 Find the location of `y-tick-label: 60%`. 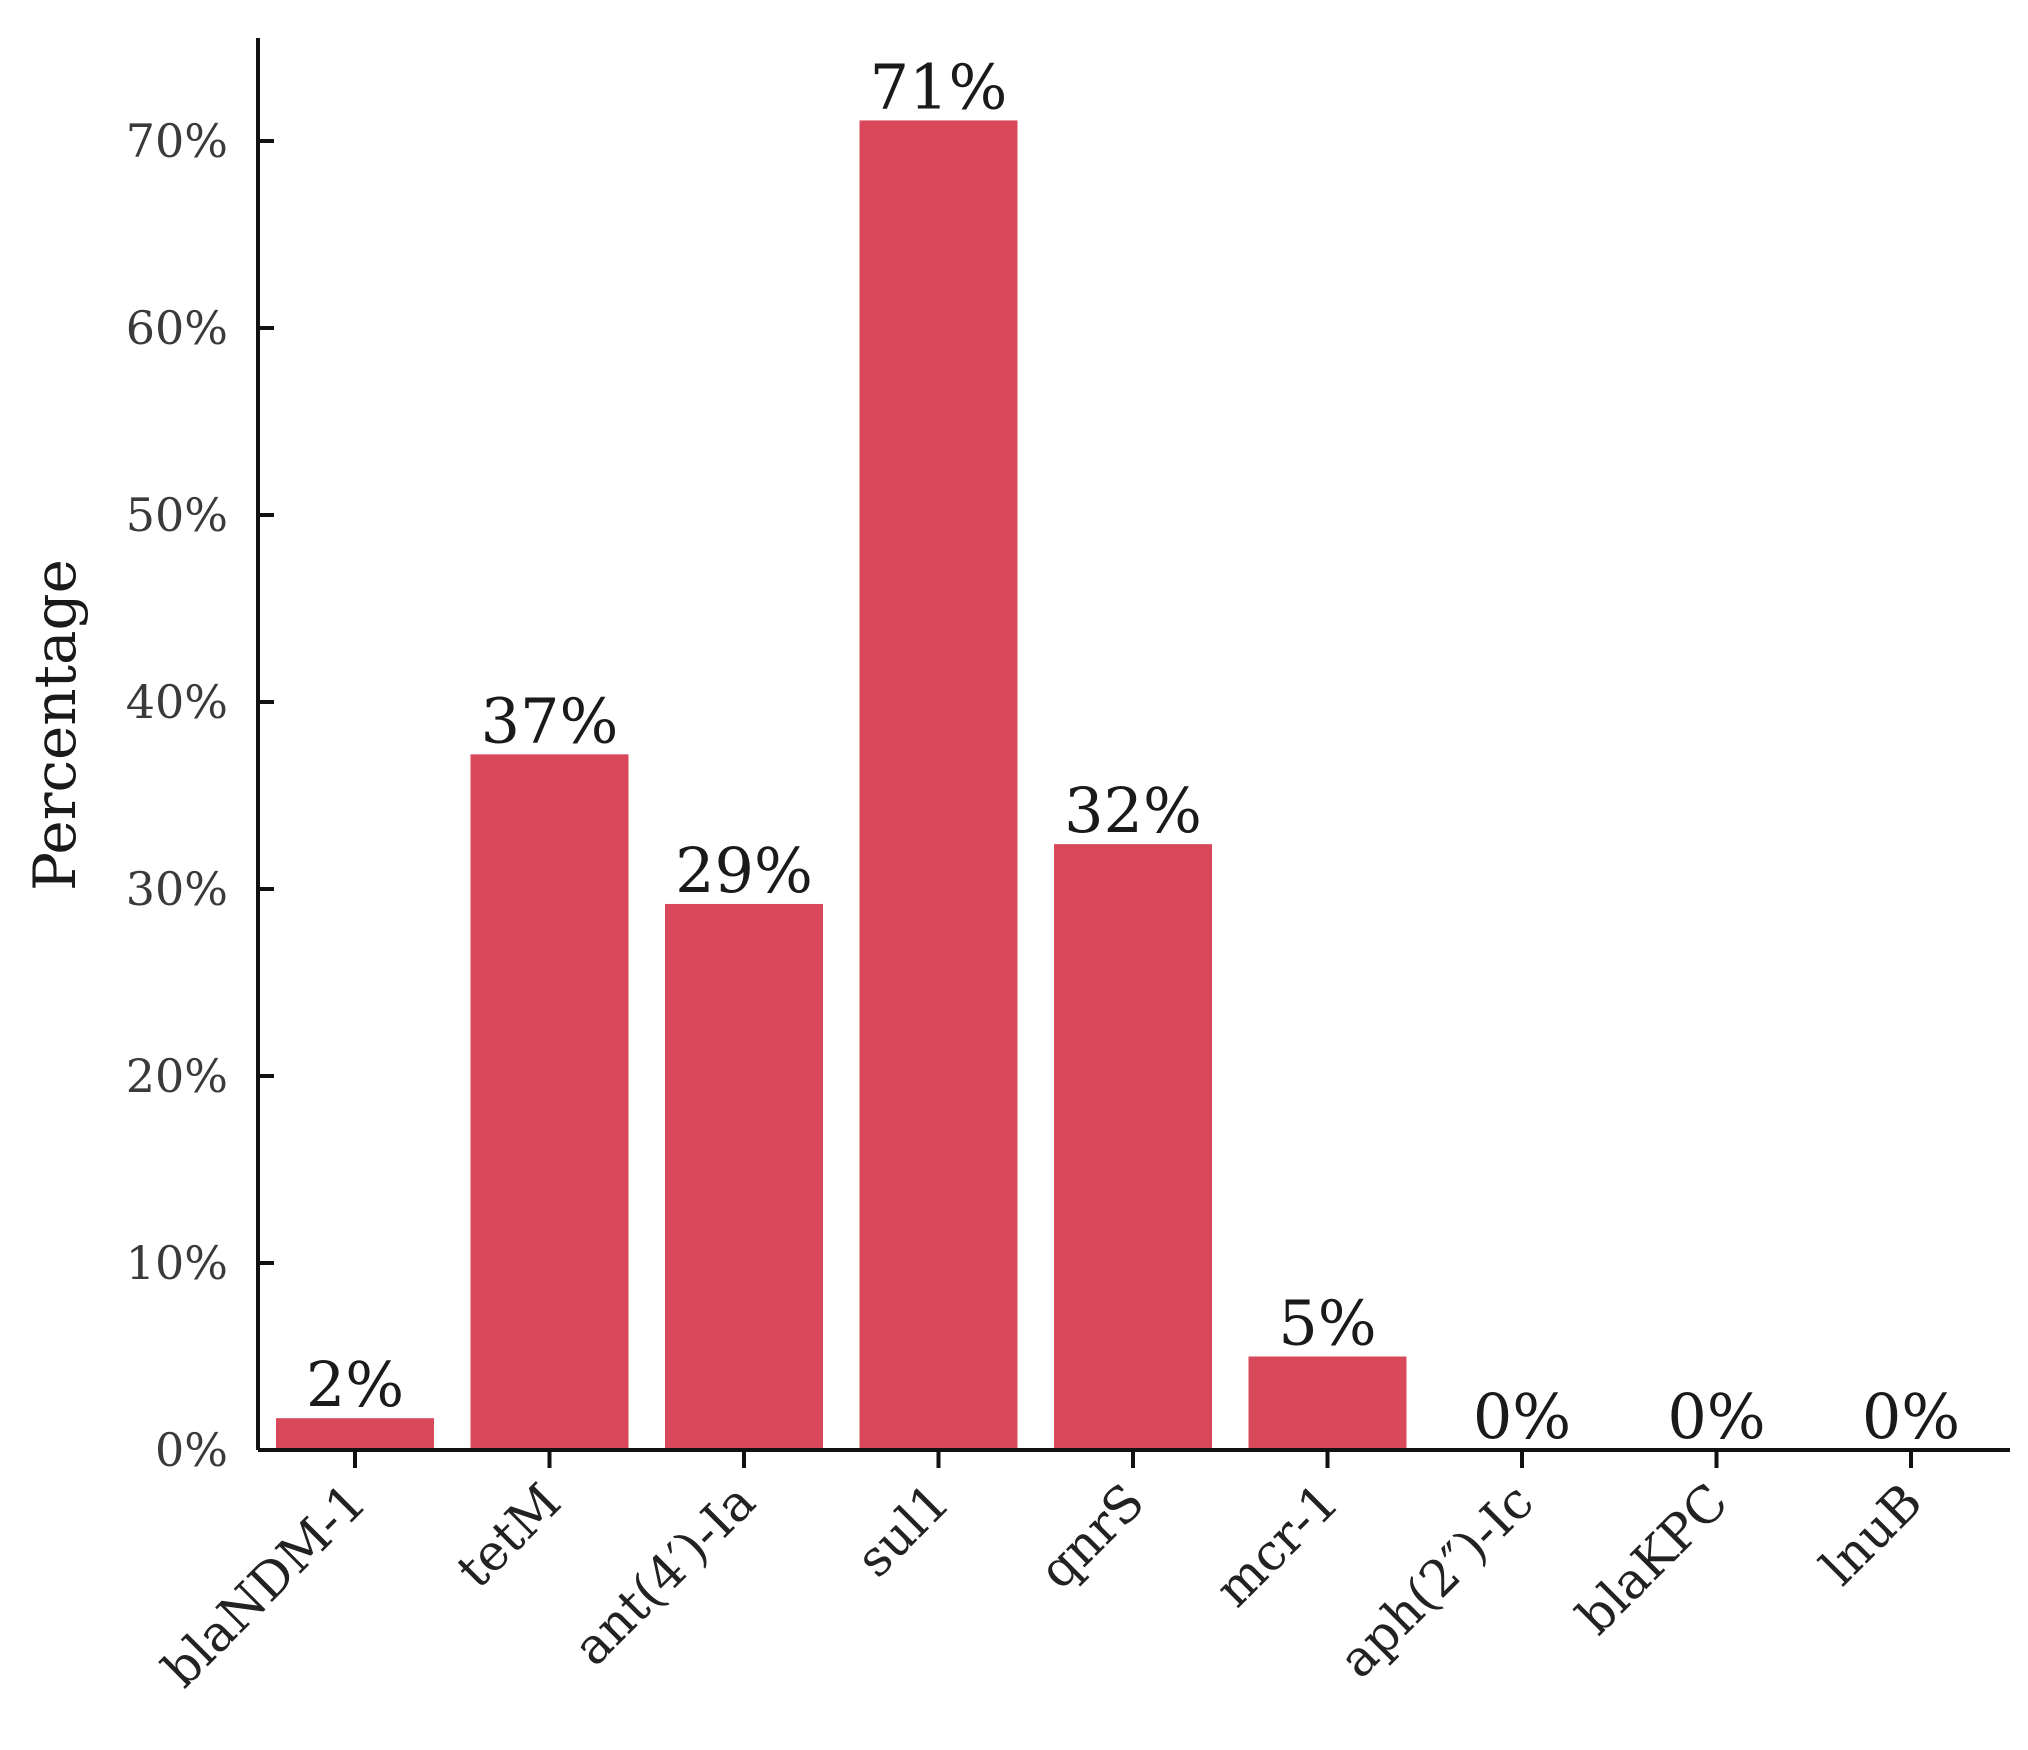

y-tick-label: 60% is located at coordinates (177, 328).